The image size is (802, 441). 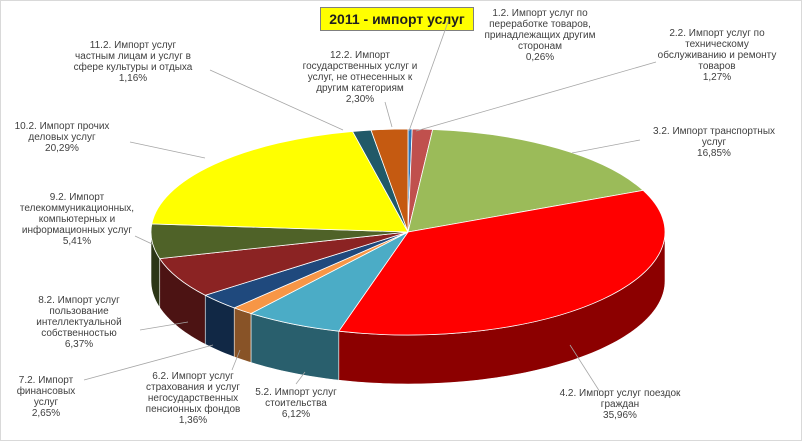 I want to click on data-label-12-line-5: 2,30%, so click(x=360, y=99).